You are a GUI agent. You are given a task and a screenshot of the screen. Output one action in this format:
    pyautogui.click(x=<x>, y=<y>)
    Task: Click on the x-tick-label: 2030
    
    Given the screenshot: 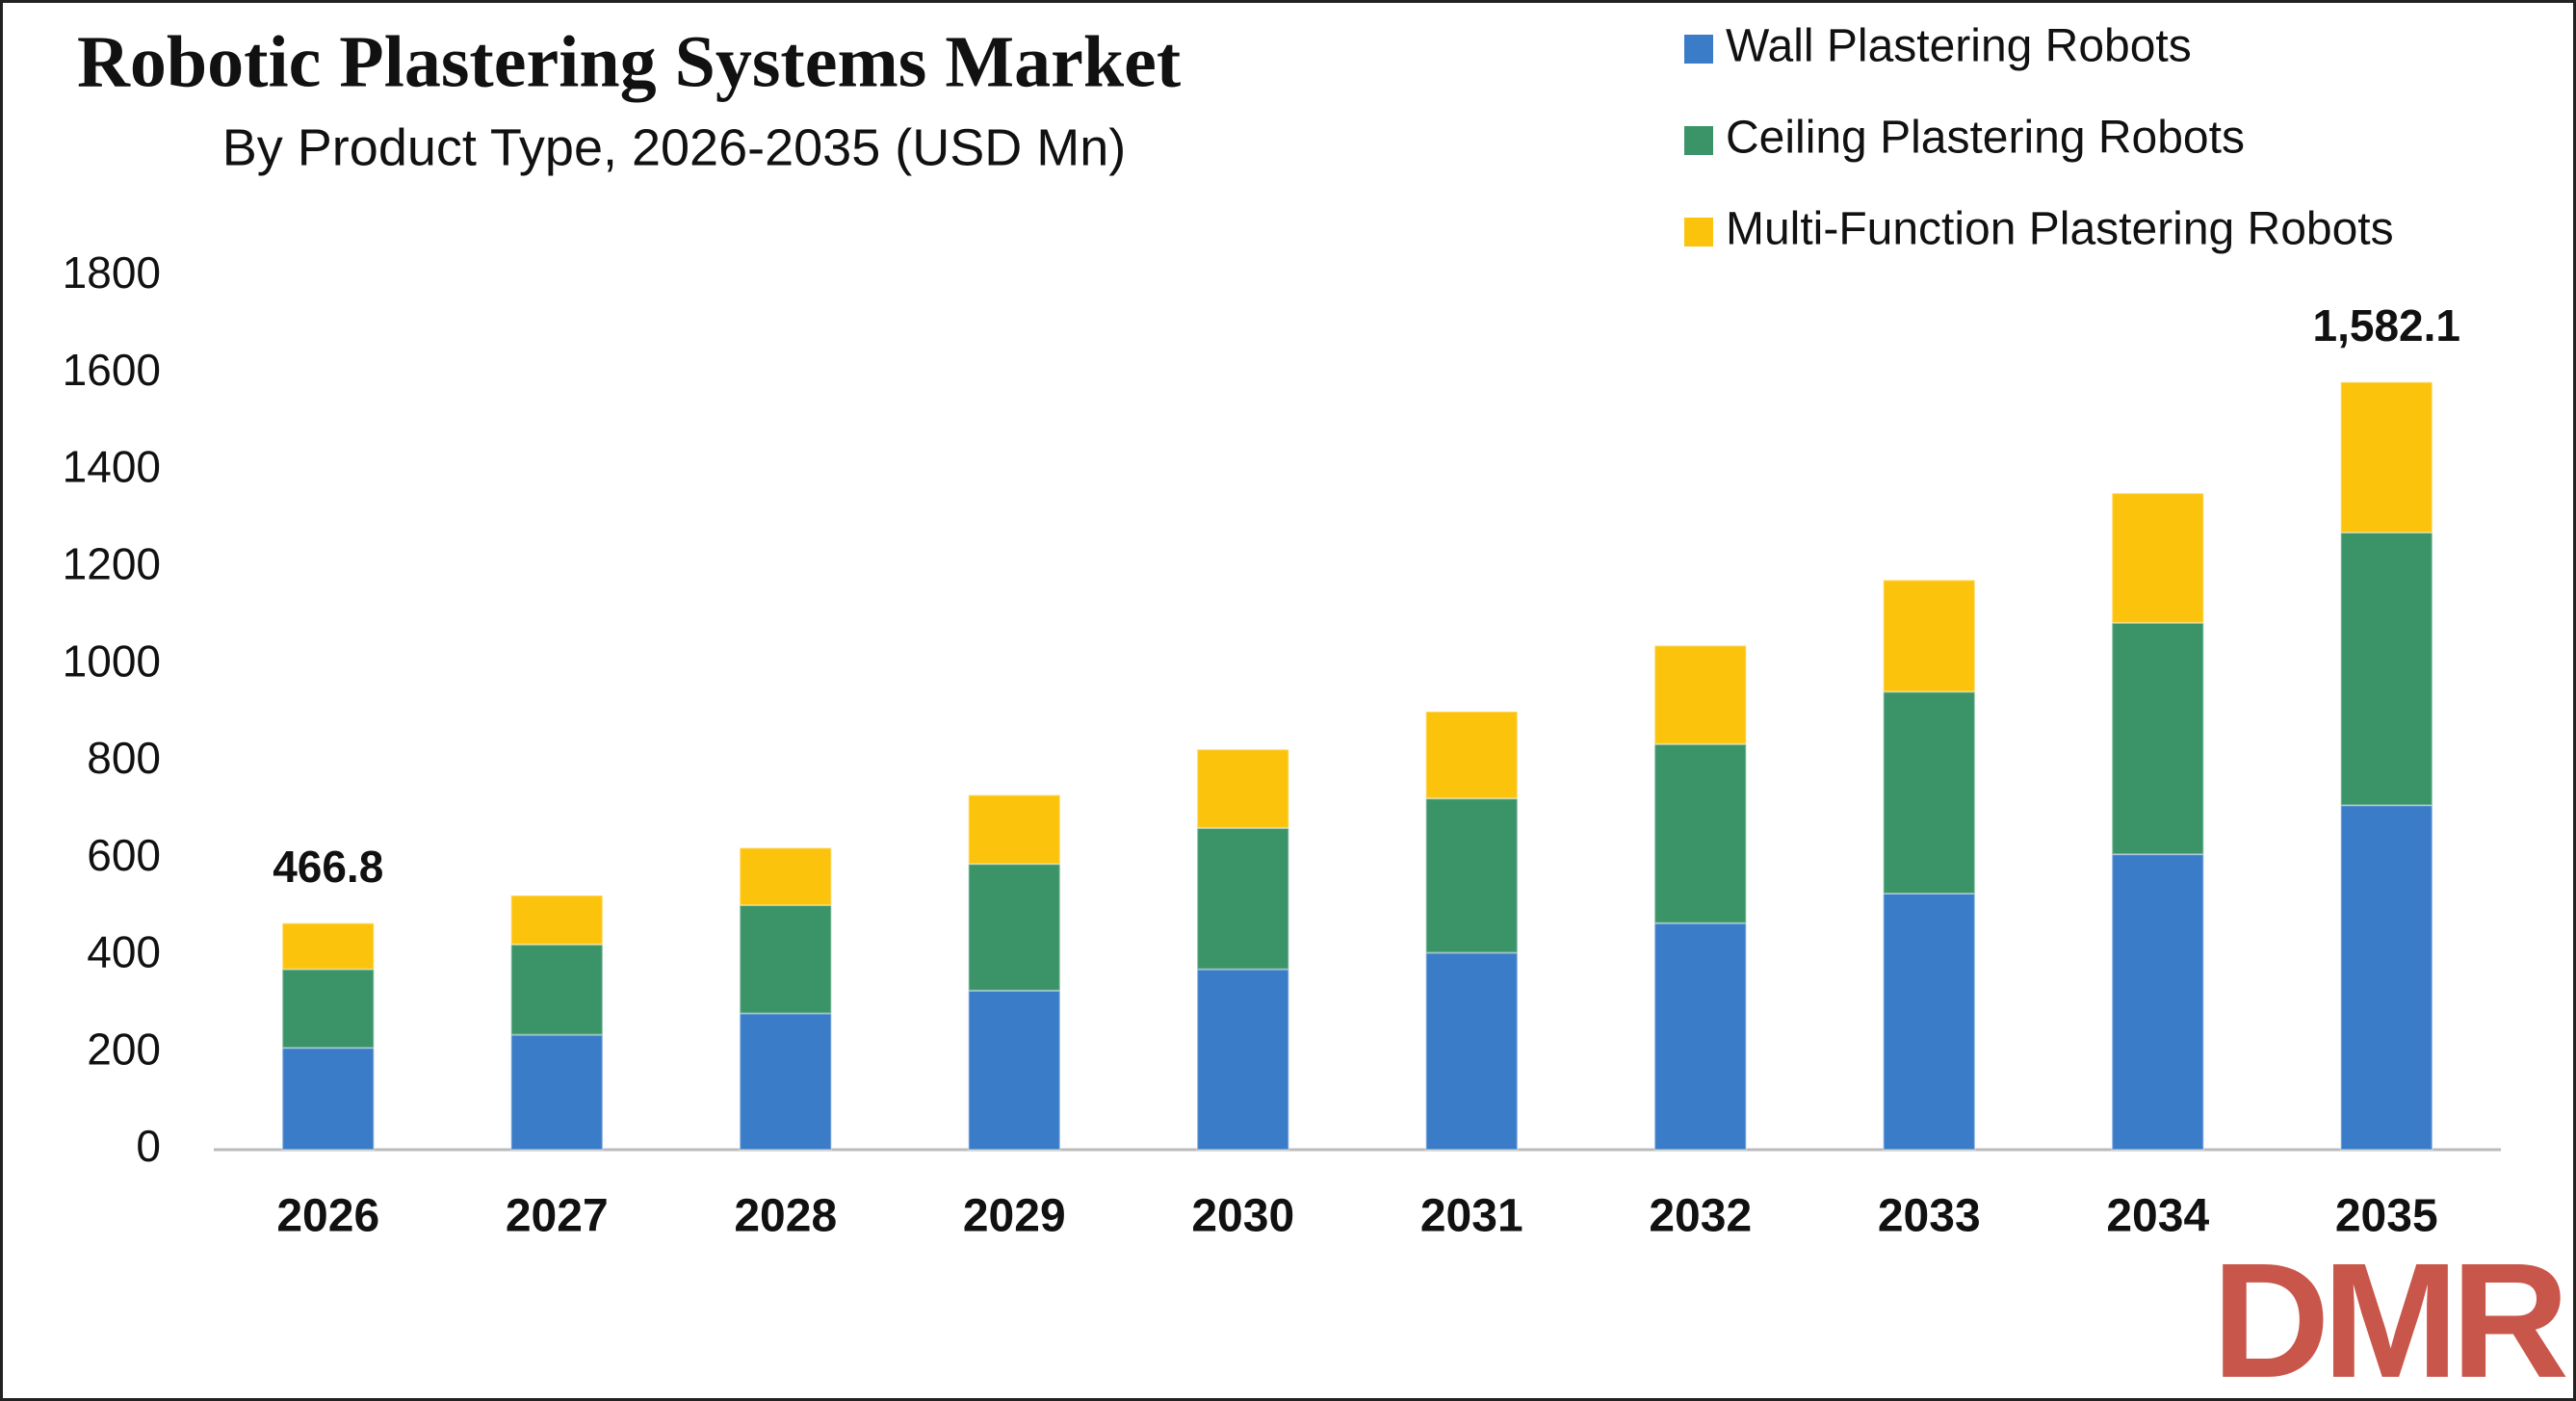 What is the action you would take?
    pyautogui.click(x=1242, y=1216)
    